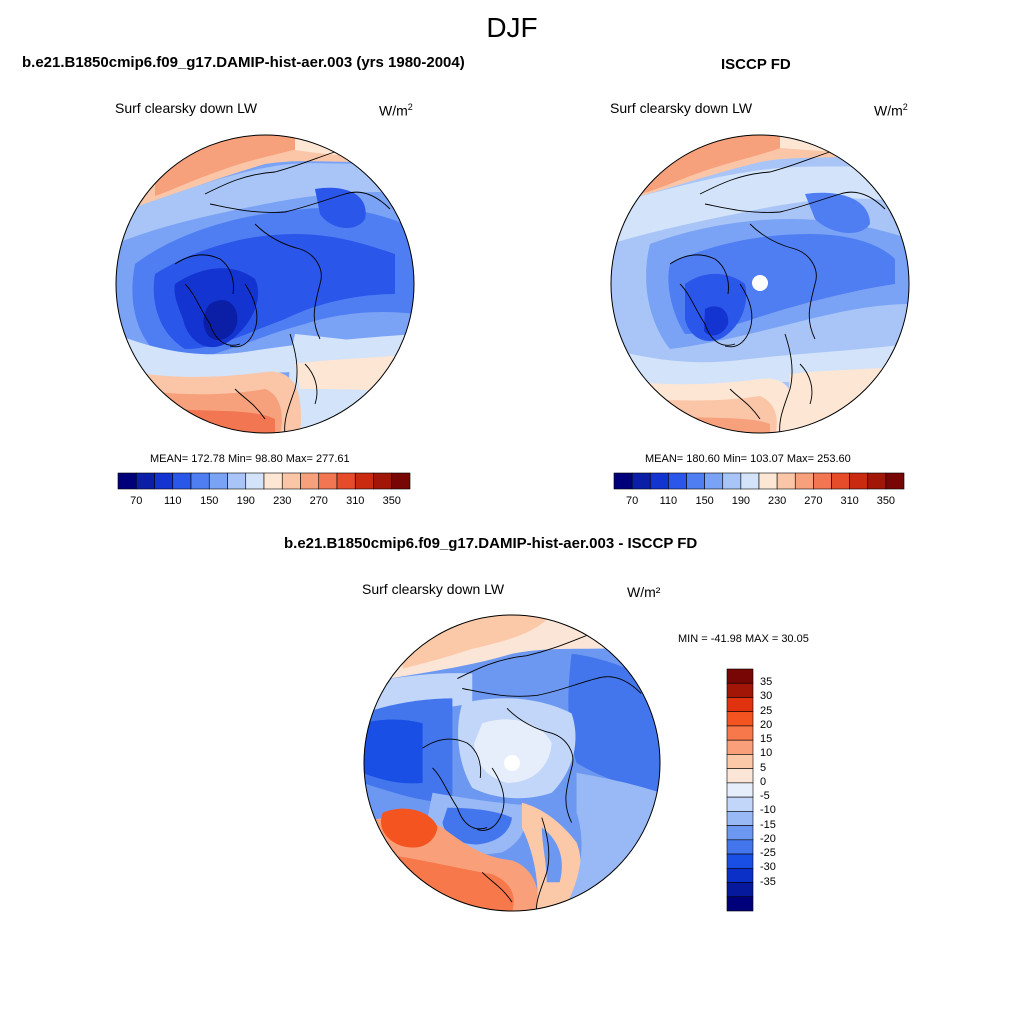  I want to click on model-colorbar-tick-label: 110, so click(172, 501).